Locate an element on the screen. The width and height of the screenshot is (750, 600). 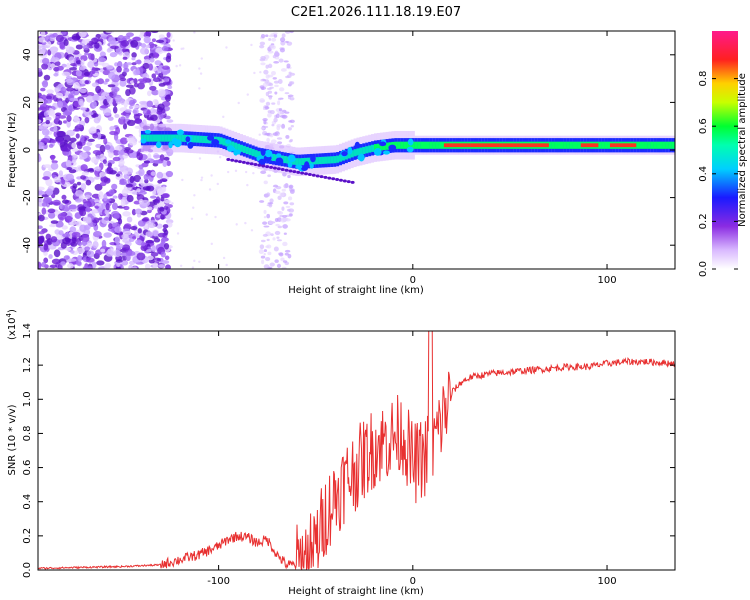
snr-y-multiplier: (x104) is located at coordinates (11, 324).